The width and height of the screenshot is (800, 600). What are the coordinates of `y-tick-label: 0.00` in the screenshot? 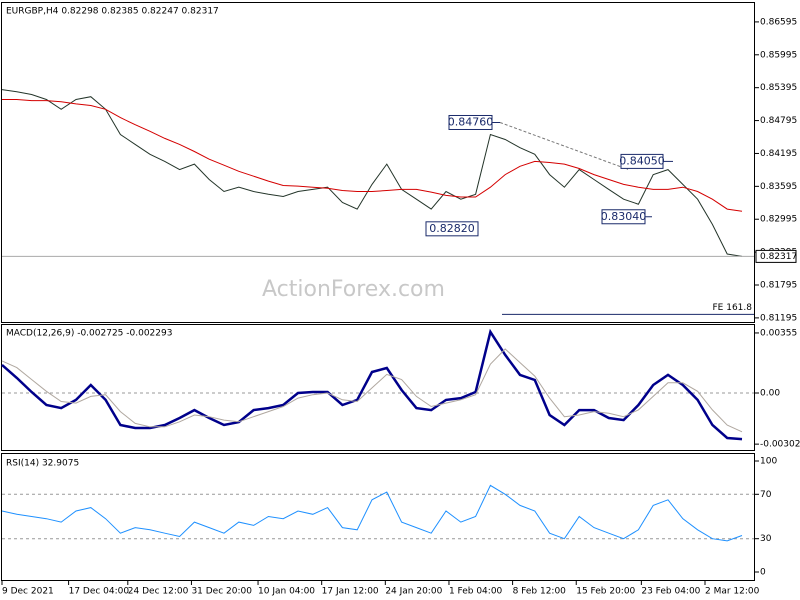 It's located at (770, 393).